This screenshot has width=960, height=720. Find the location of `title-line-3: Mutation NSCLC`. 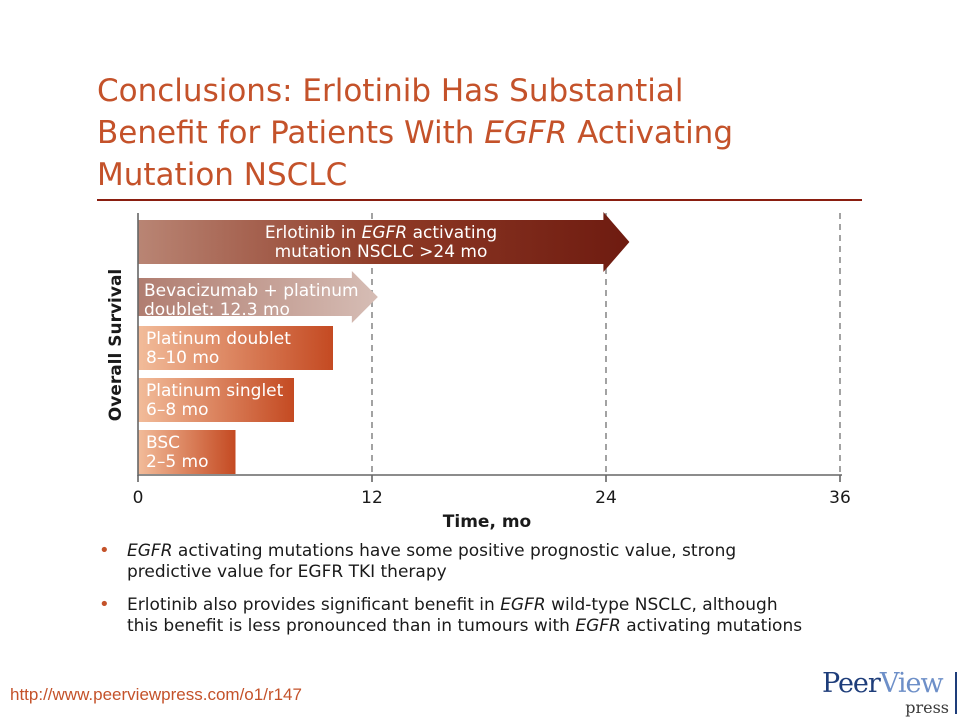

title-line-3: Mutation NSCLC is located at coordinates (222, 175).